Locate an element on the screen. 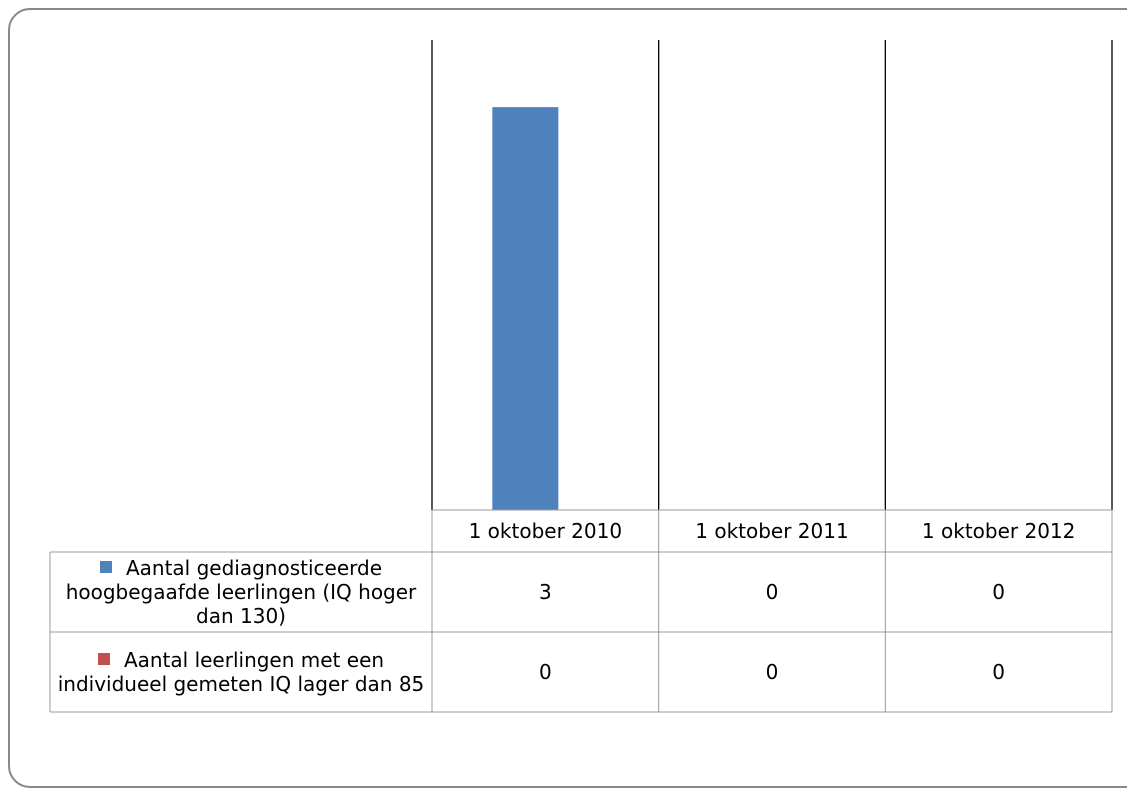  x-tick-label: 1 oktober 2010 is located at coordinates (545, 531).